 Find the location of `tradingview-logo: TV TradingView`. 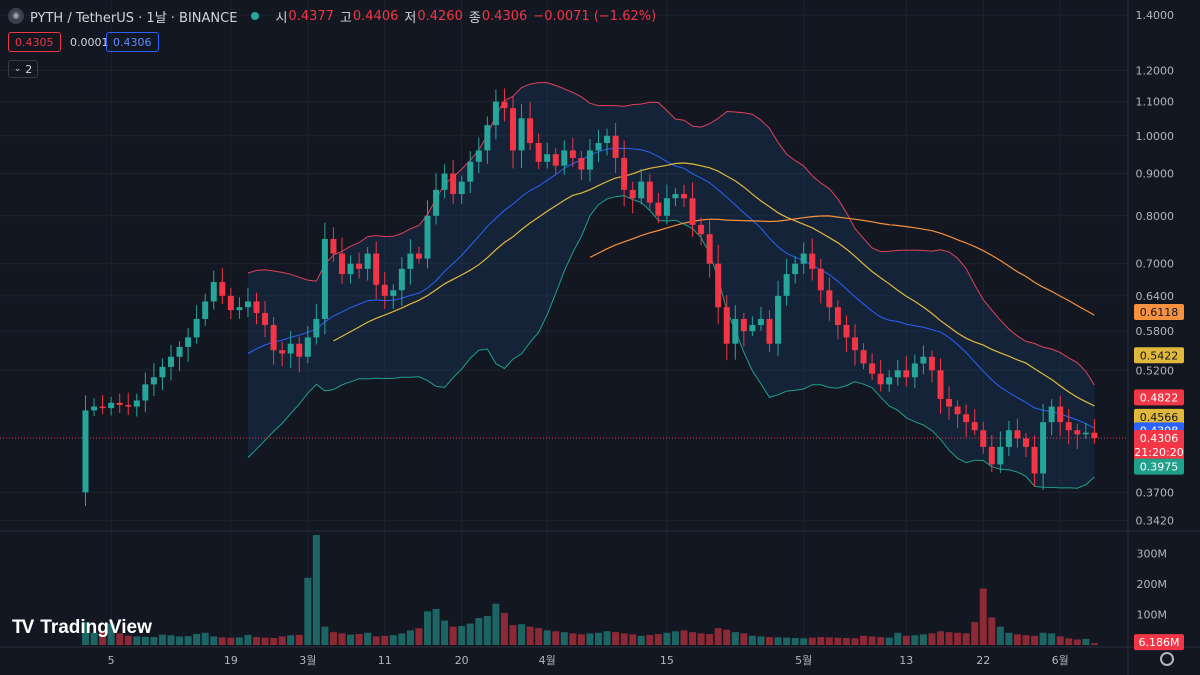

tradingview-logo: TV TradingView is located at coordinates (82, 628).